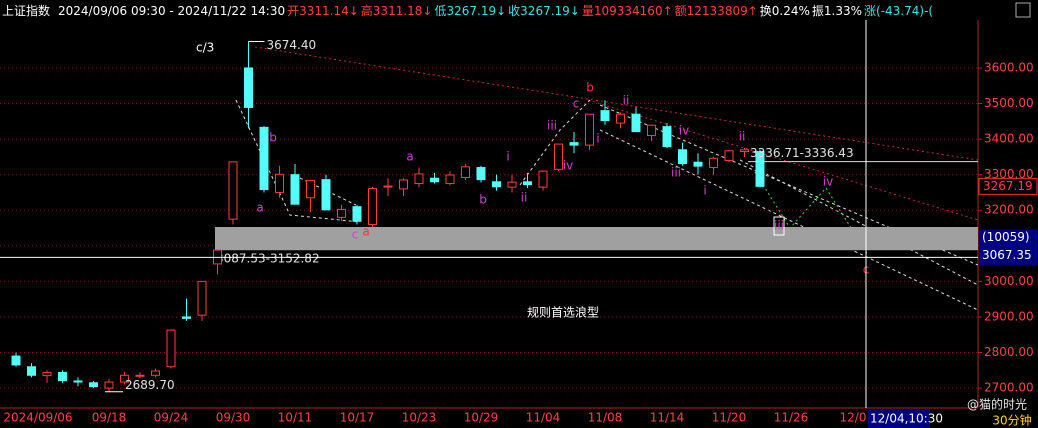  Describe the element at coordinates (171, 11) in the screenshot. I see `header-item: 2024/09/06 09:30 - 2024/11/22 14:30` at that location.